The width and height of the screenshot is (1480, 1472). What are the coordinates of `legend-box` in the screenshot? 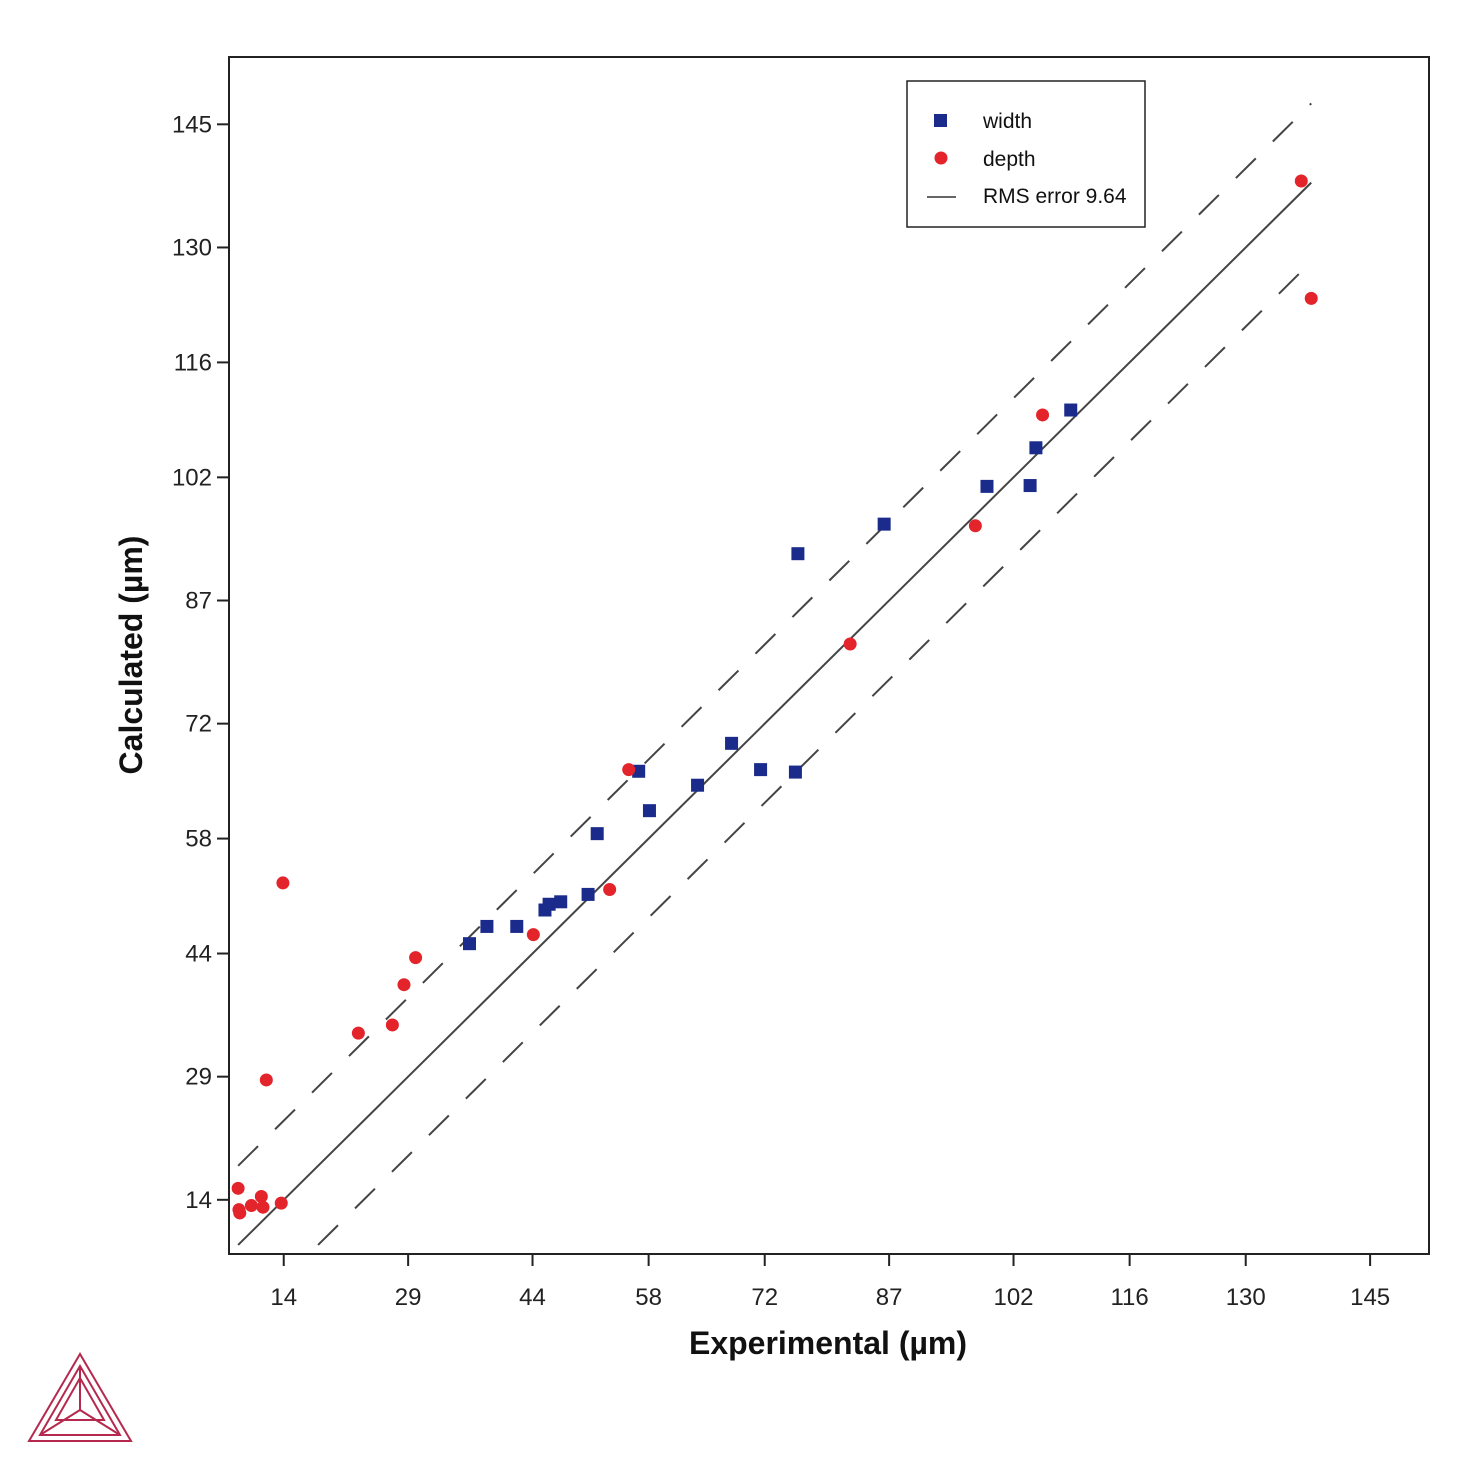 It's located at (1026, 154).